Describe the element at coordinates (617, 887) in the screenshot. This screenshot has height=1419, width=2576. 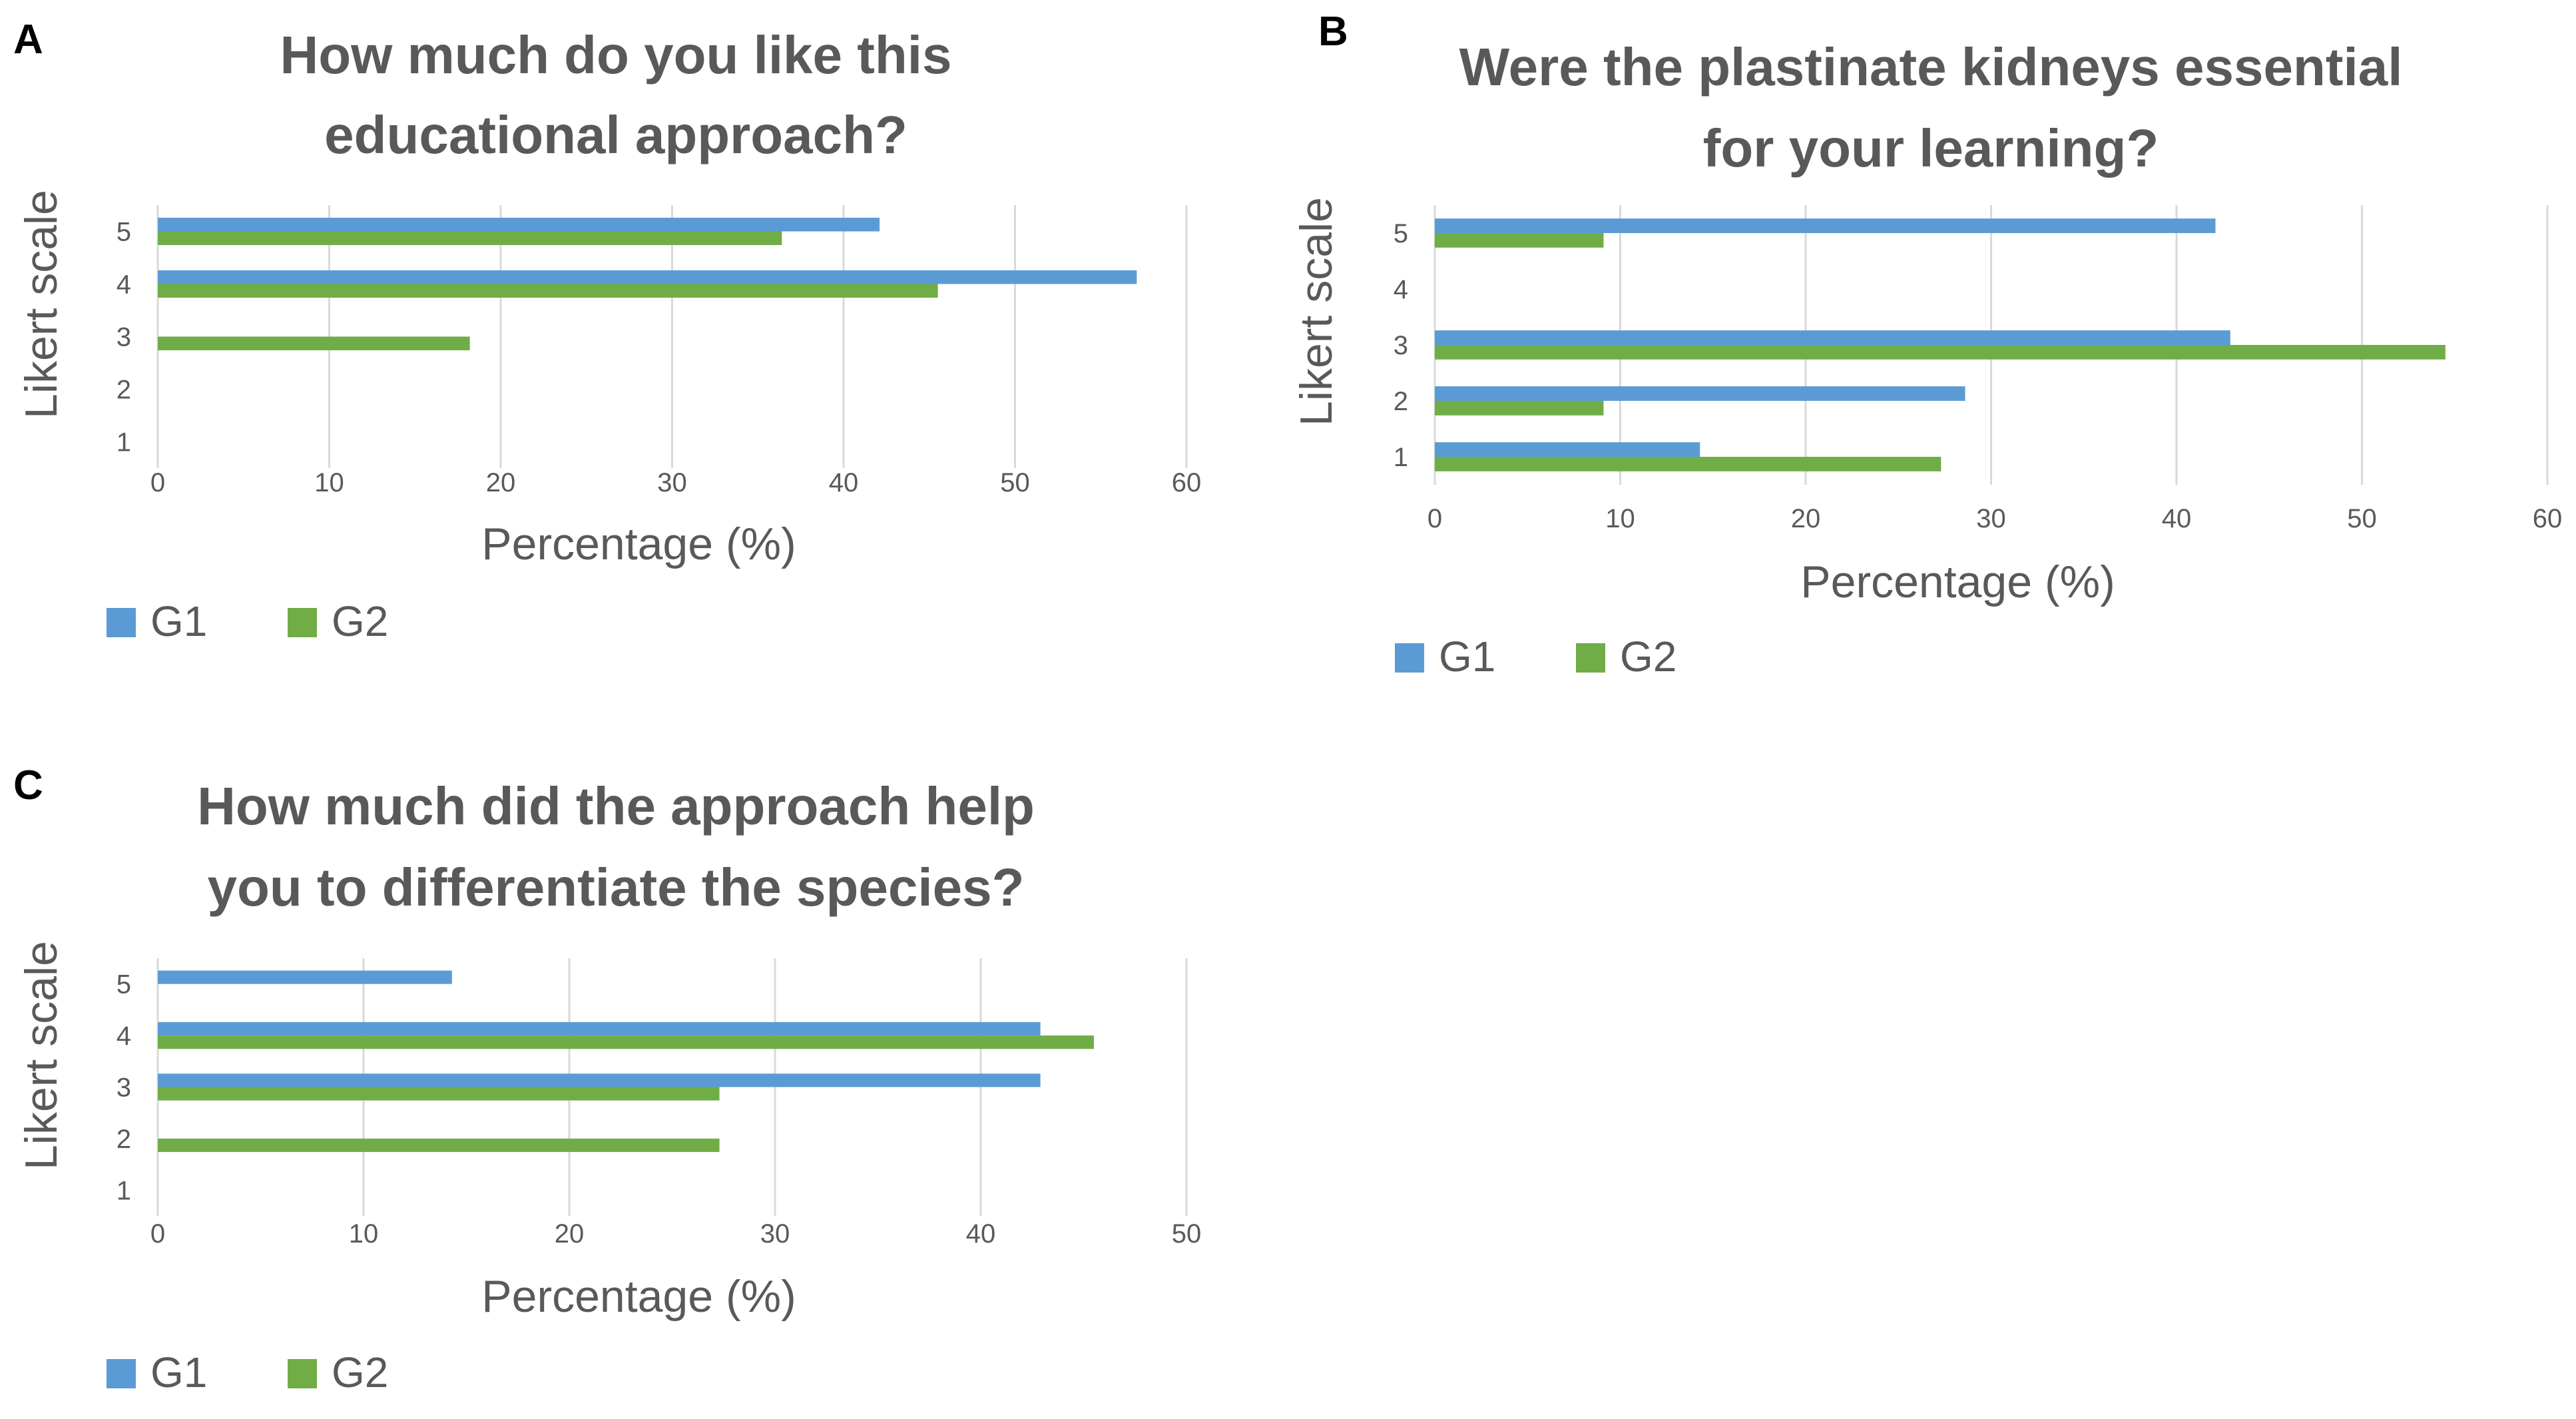
I see `chart-title: you to differentiate the species?` at that location.